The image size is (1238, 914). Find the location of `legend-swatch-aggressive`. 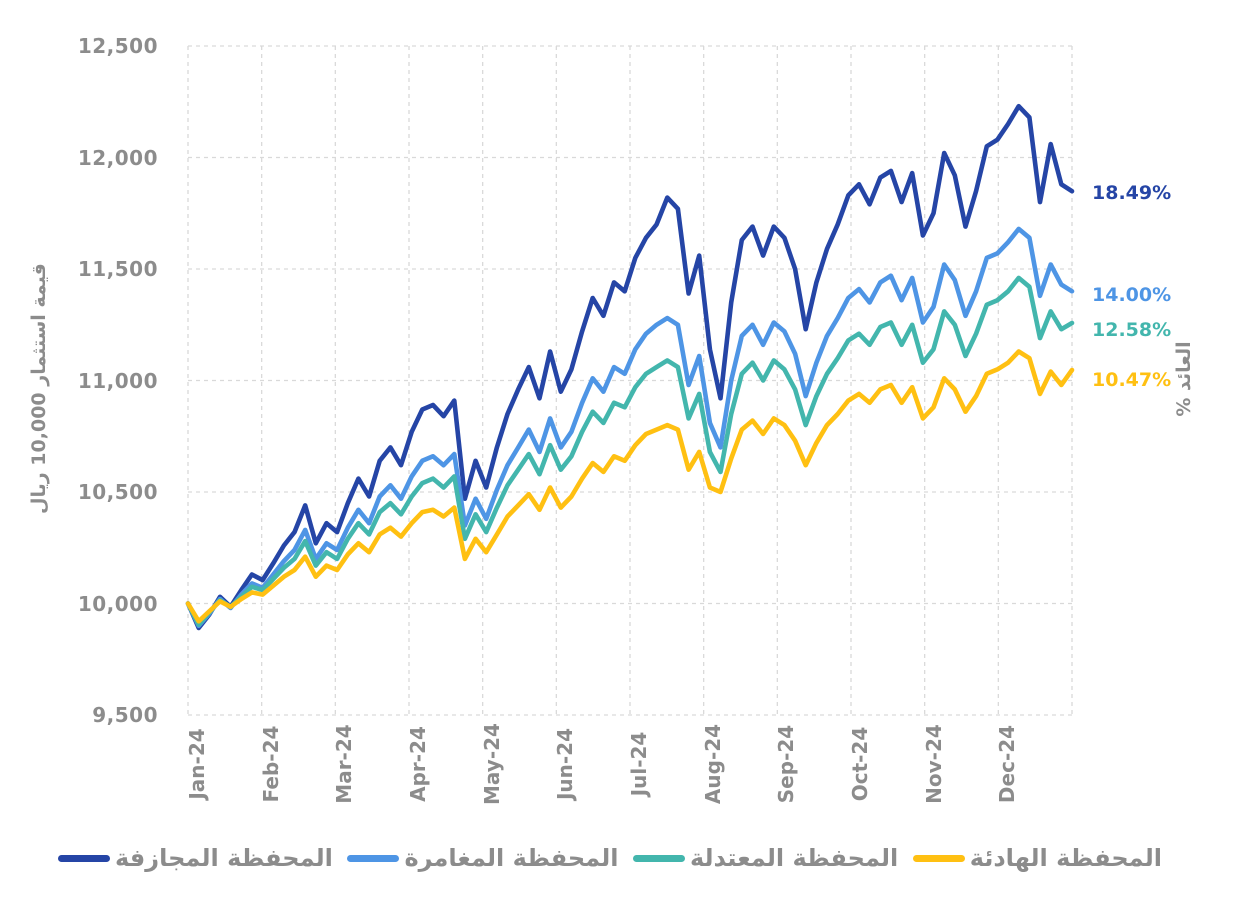

legend-swatch-aggressive is located at coordinates (84, 858).